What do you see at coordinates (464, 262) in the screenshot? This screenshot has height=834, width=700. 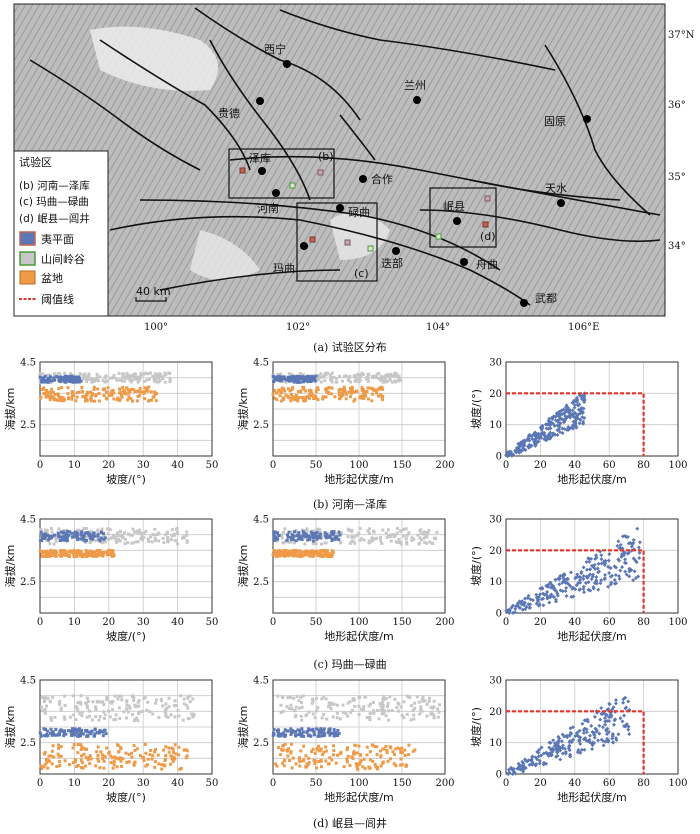 I see `city-marker` at bounding box center [464, 262].